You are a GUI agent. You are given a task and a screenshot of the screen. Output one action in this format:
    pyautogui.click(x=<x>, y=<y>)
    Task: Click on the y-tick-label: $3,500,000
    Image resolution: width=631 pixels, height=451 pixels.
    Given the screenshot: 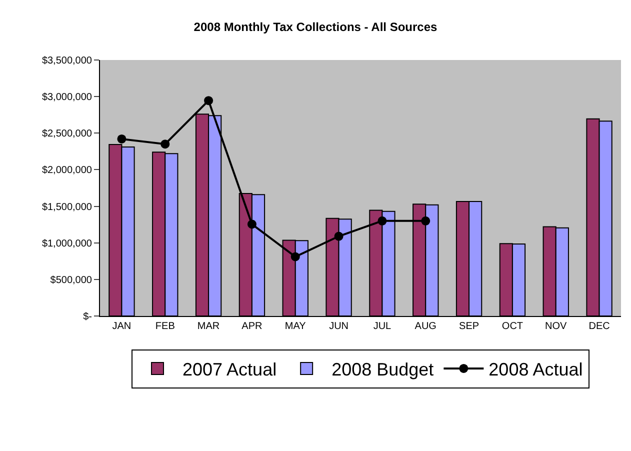 What is the action you would take?
    pyautogui.click(x=67, y=61)
    